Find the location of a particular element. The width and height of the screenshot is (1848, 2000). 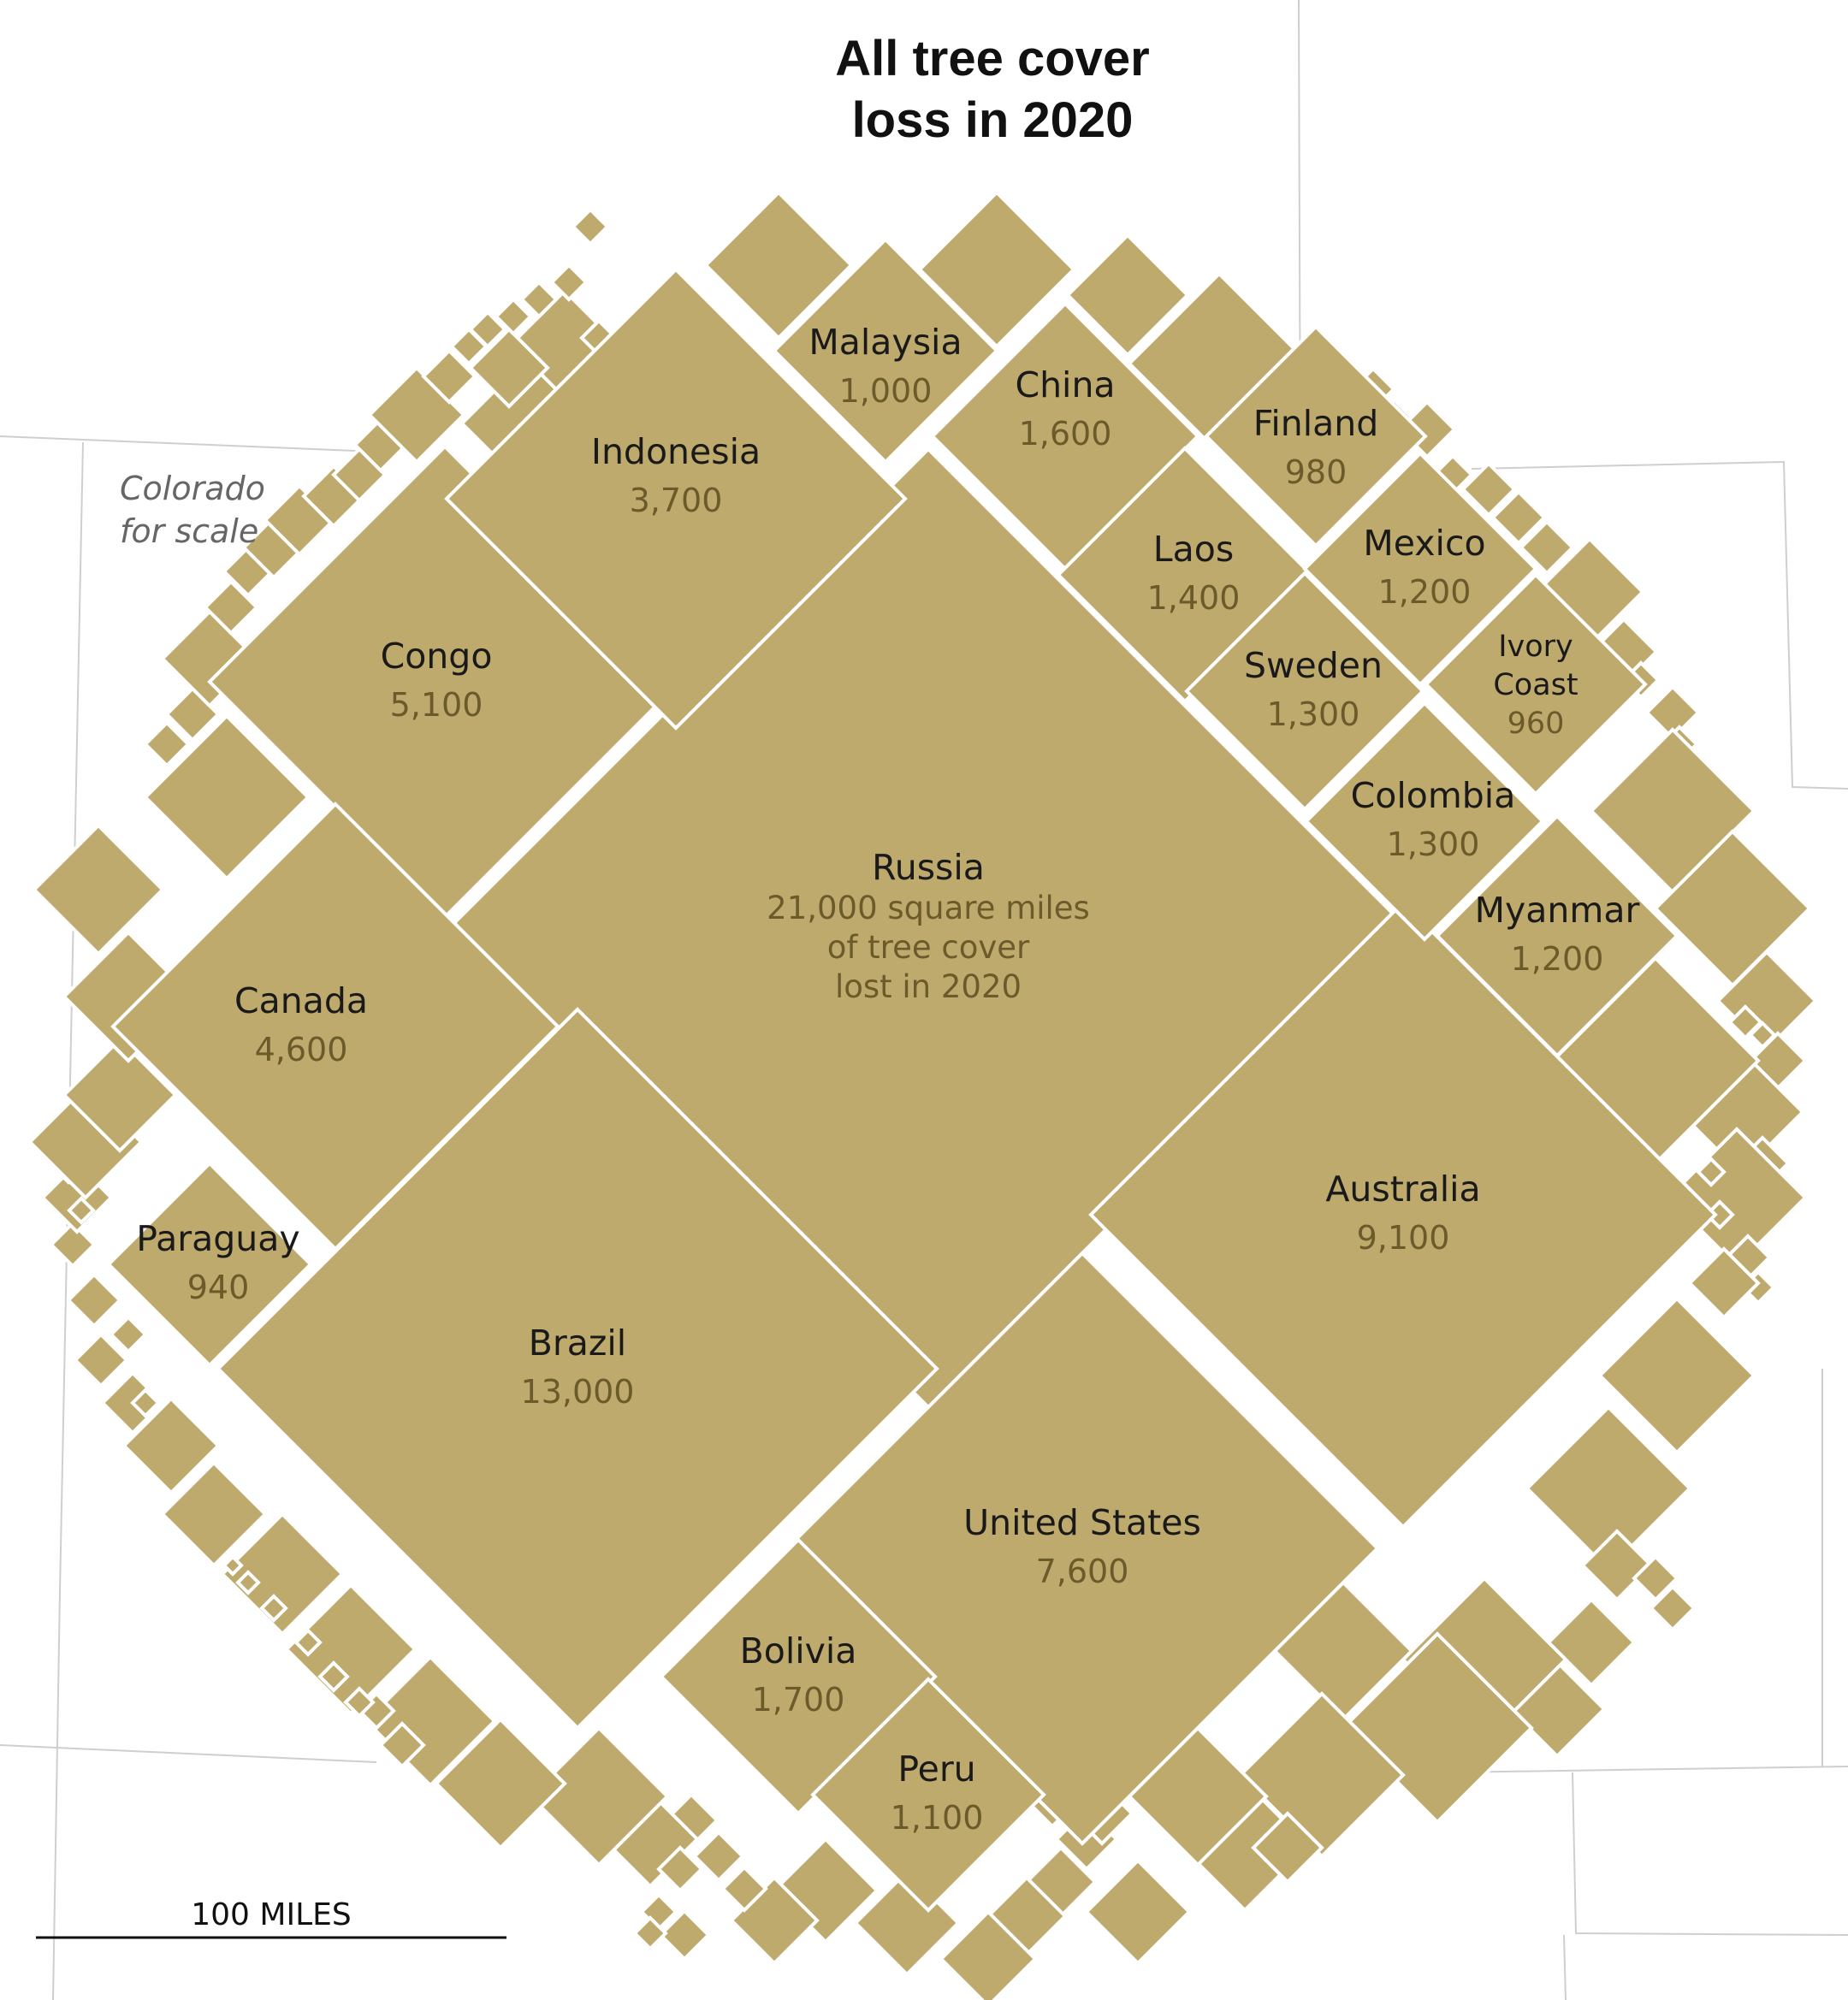

country-name-label-sweden: Sweden is located at coordinates (1313, 665).